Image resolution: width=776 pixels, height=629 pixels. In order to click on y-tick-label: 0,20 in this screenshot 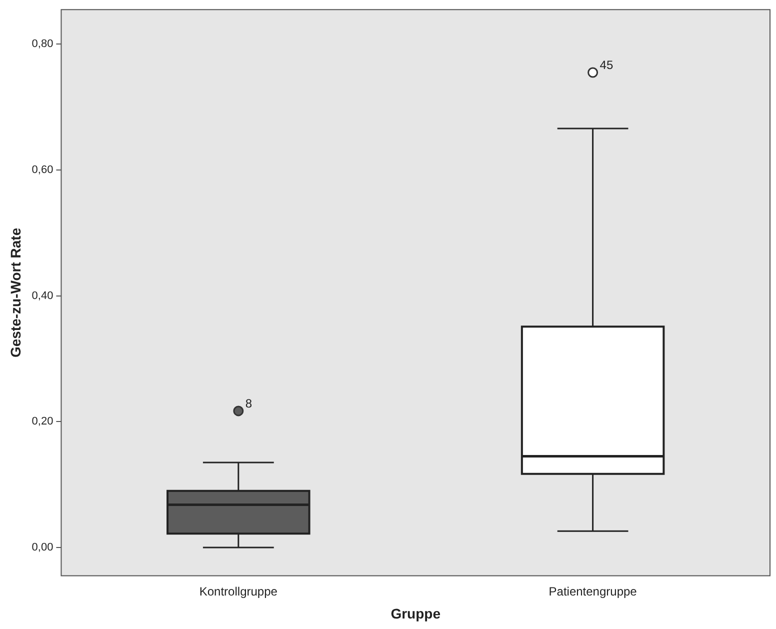, I will do `click(43, 422)`.